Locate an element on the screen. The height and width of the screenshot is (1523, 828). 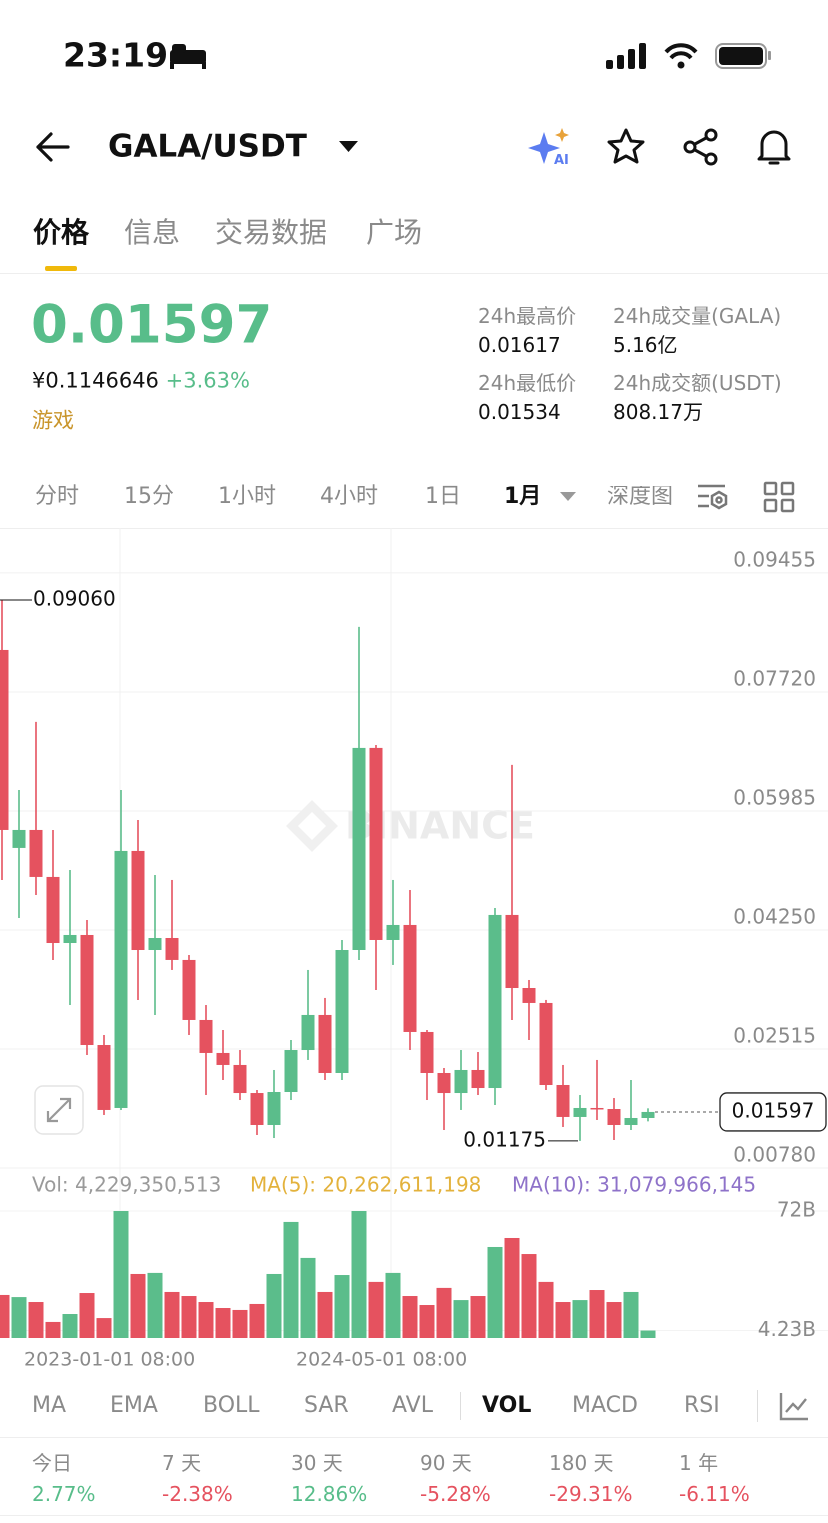
pair-title: GALA/USDT is located at coordinates (207, 146).